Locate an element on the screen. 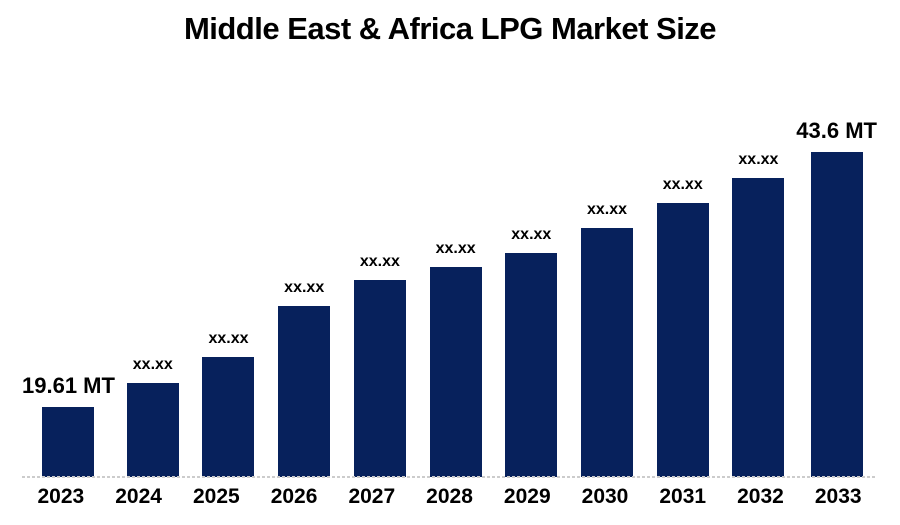  bar-2033 is located at coordinates (836, 314).